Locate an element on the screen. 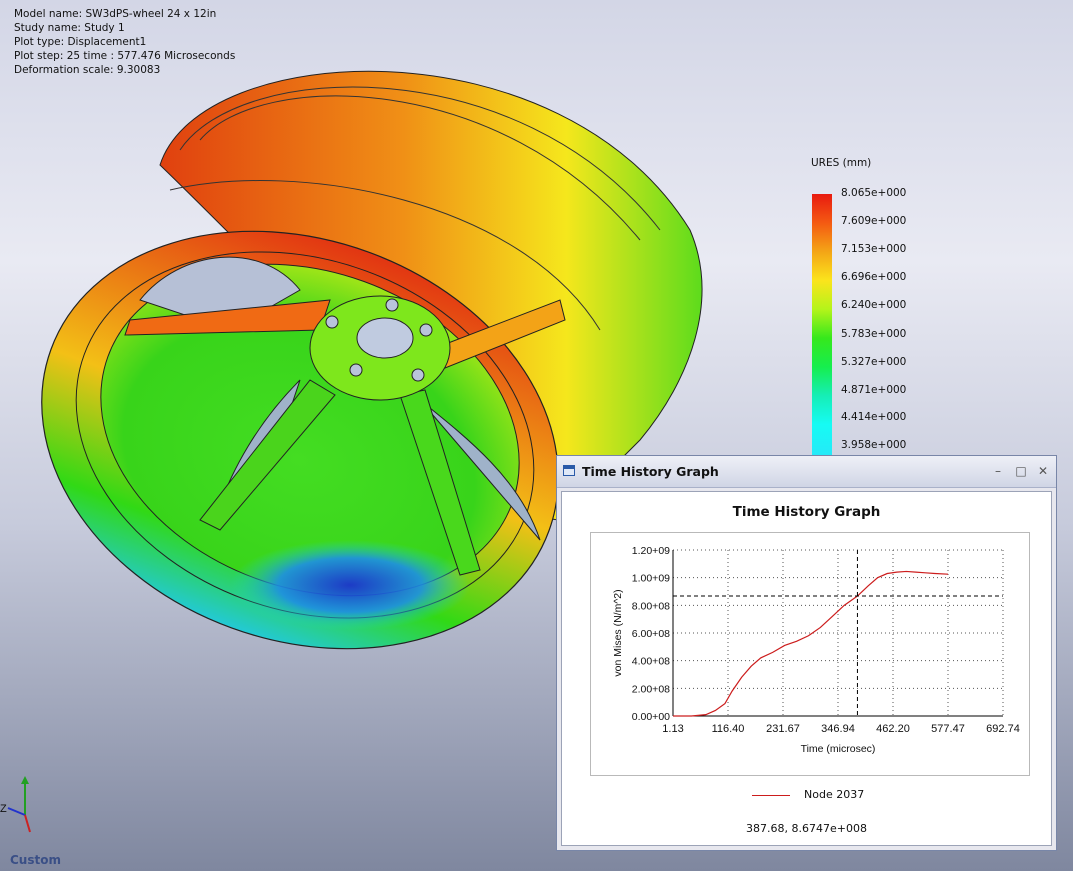  color-legend-title: URES (mm) is located at coordinates (841, 163).